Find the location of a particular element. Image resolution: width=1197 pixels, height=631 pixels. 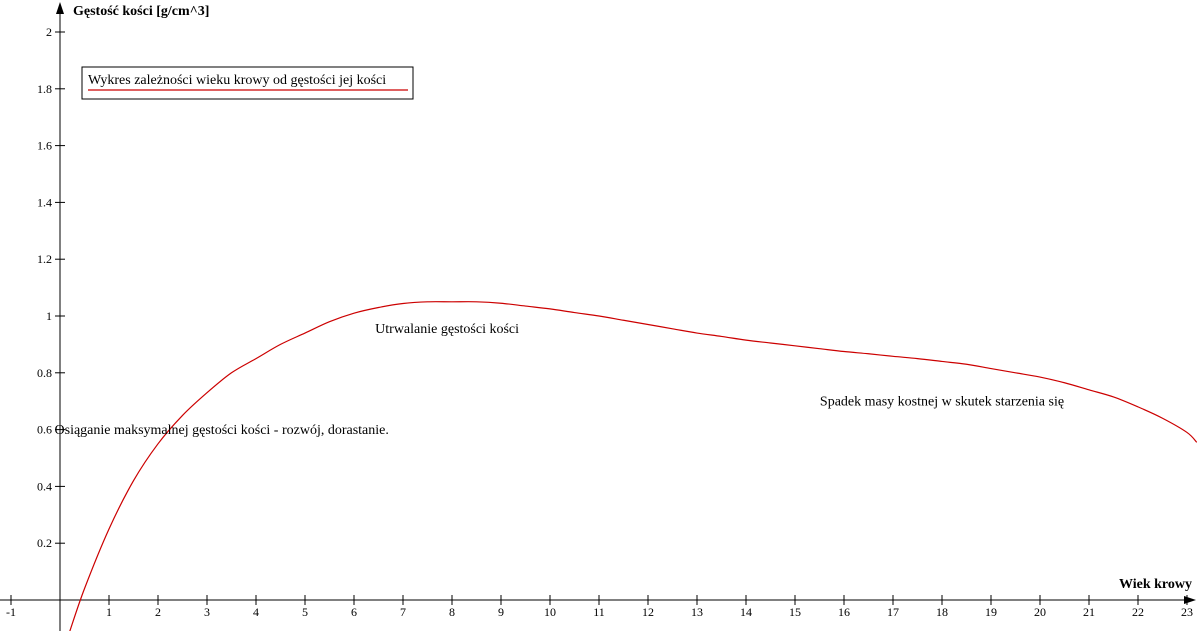

x-tick-label: 9 is located at coordinates (501, 612).